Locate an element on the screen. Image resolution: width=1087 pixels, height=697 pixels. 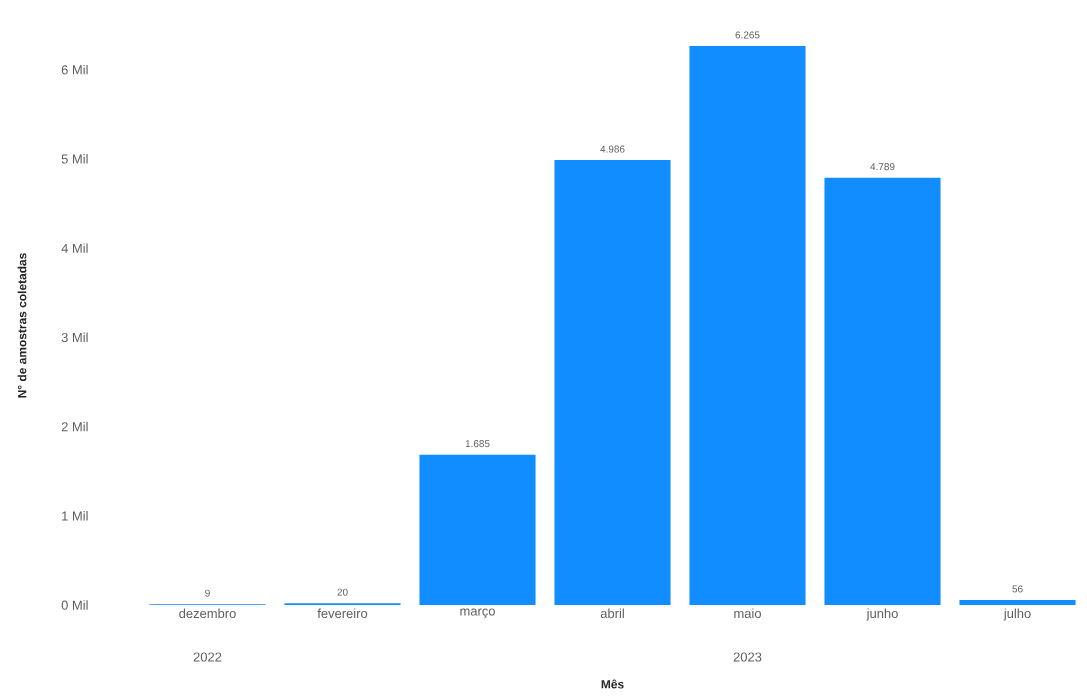
y-tick-label: 2 Mil is located at coordinates (74, 426).